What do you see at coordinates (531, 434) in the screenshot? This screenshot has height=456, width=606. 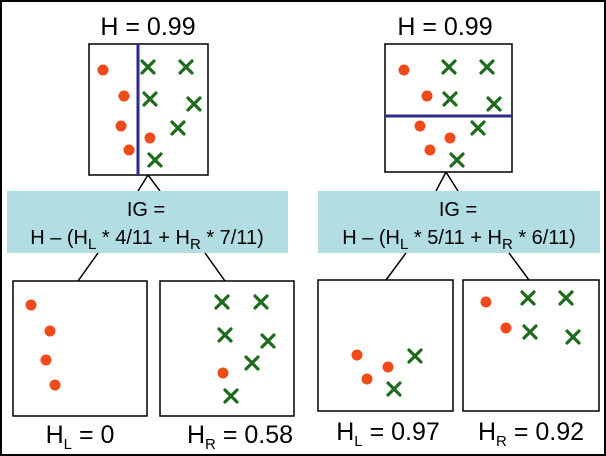 I see `right-child-entropy-label: HR = 0.92` at bounding box center [531, 434].